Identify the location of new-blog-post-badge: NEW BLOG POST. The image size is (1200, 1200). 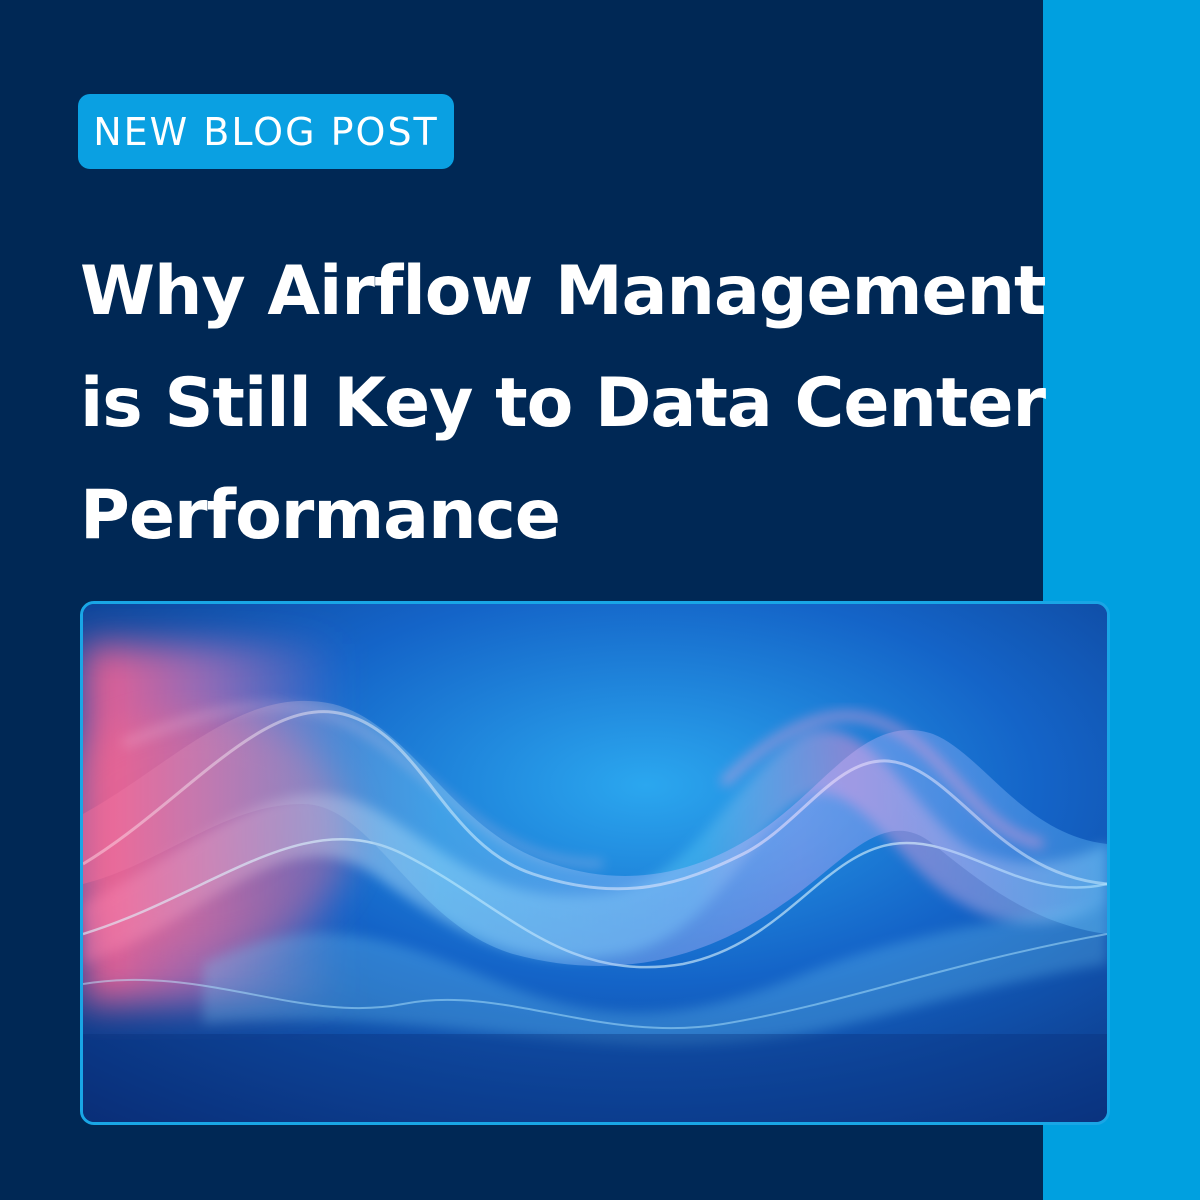
(266, 131).